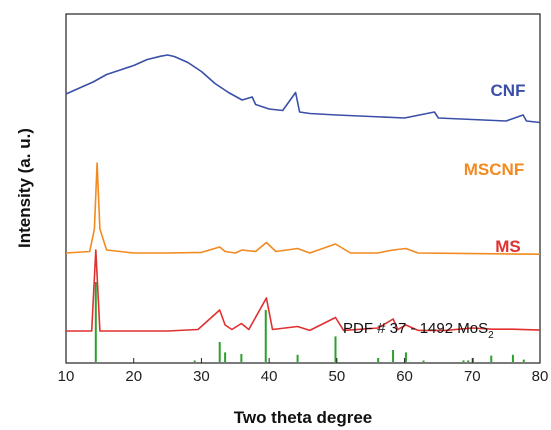  I want to click on x-tick-label-6: 70, so click(472, 376).